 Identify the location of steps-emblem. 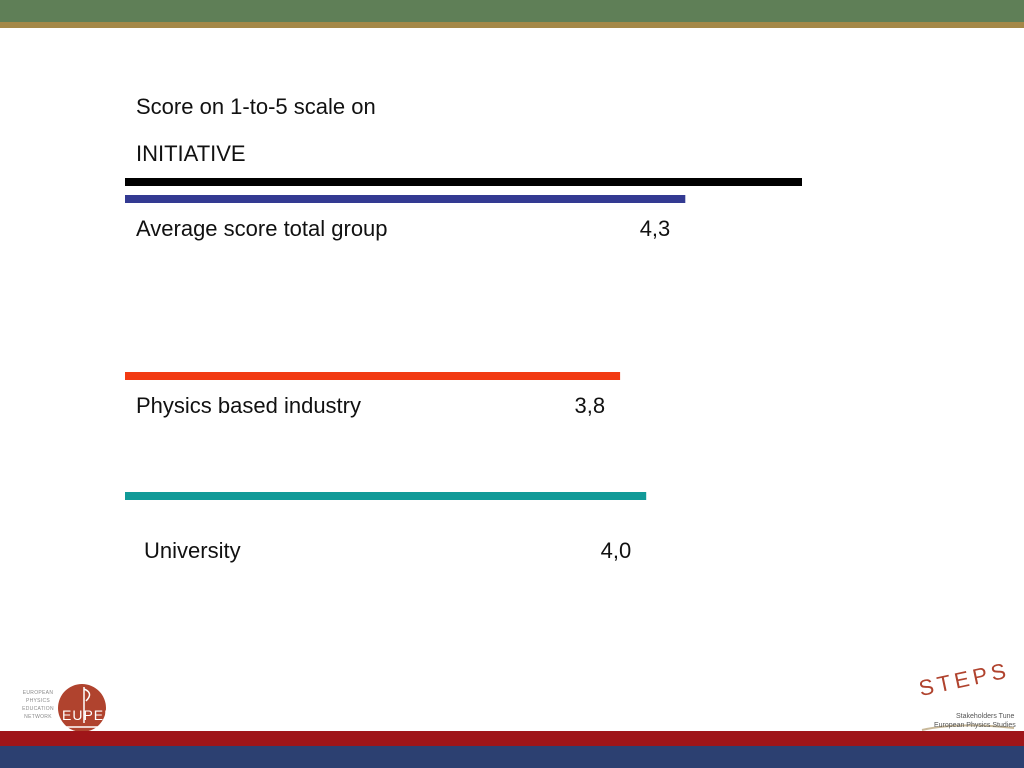
(968, 727).